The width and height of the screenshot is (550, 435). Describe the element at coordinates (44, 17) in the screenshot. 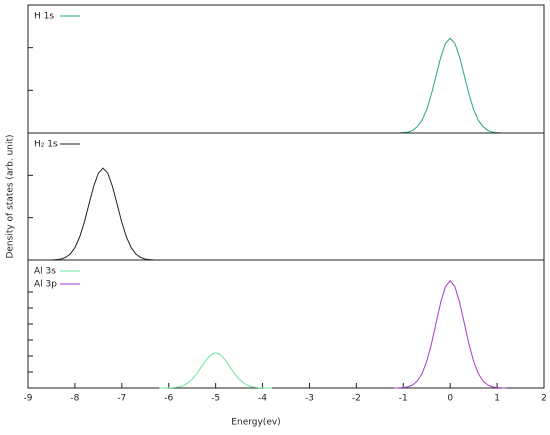

I see `legend-label: H 1s` at that location.